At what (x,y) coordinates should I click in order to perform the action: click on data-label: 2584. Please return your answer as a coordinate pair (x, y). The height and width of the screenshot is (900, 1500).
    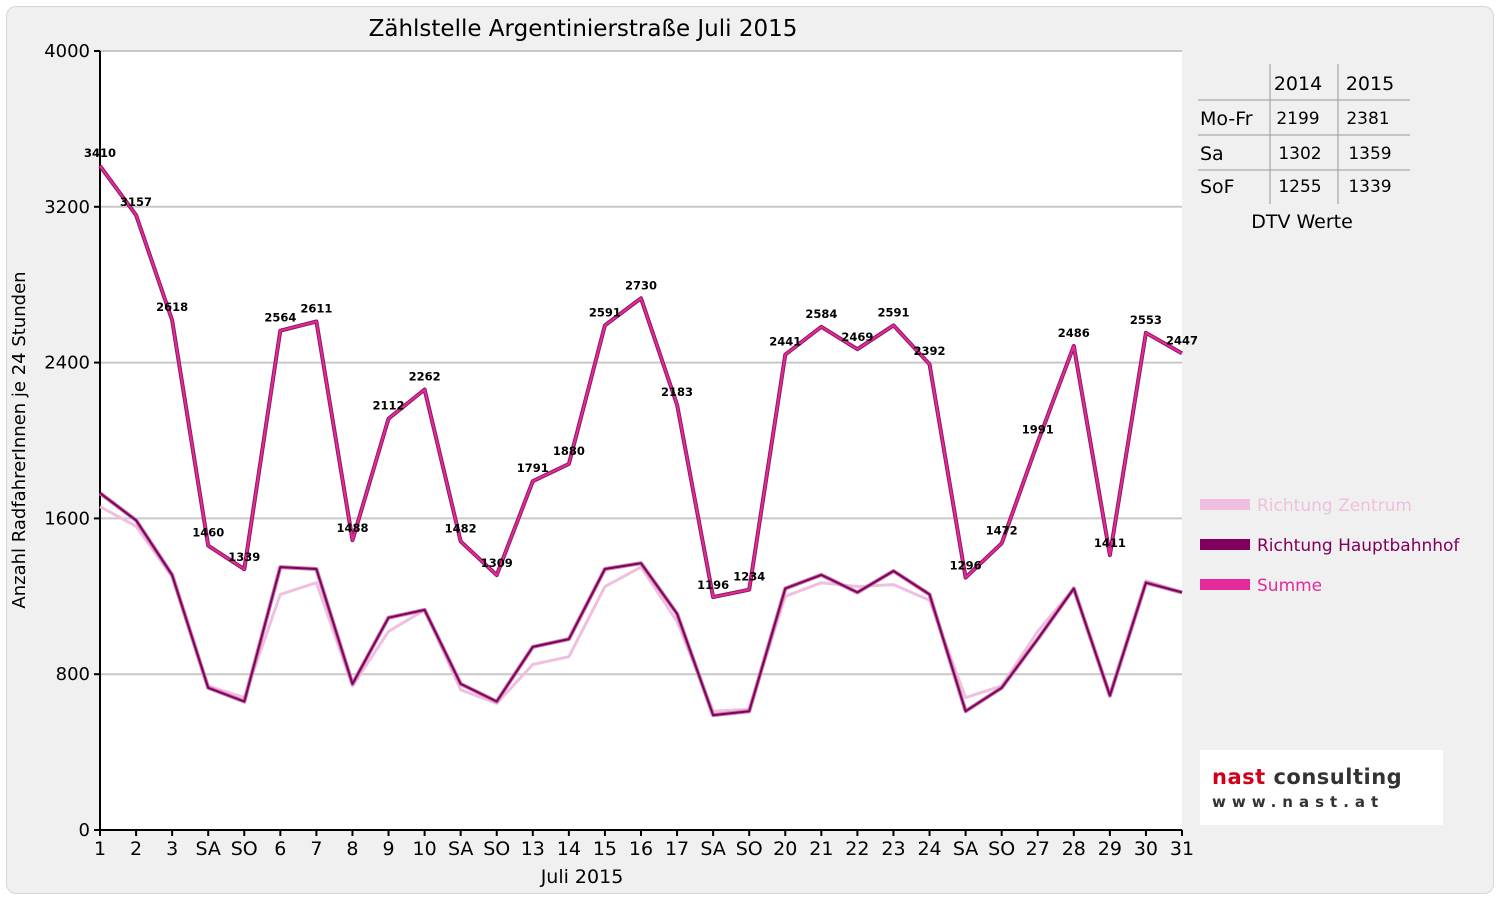
    Looking at the image, I should click on (821, 314).